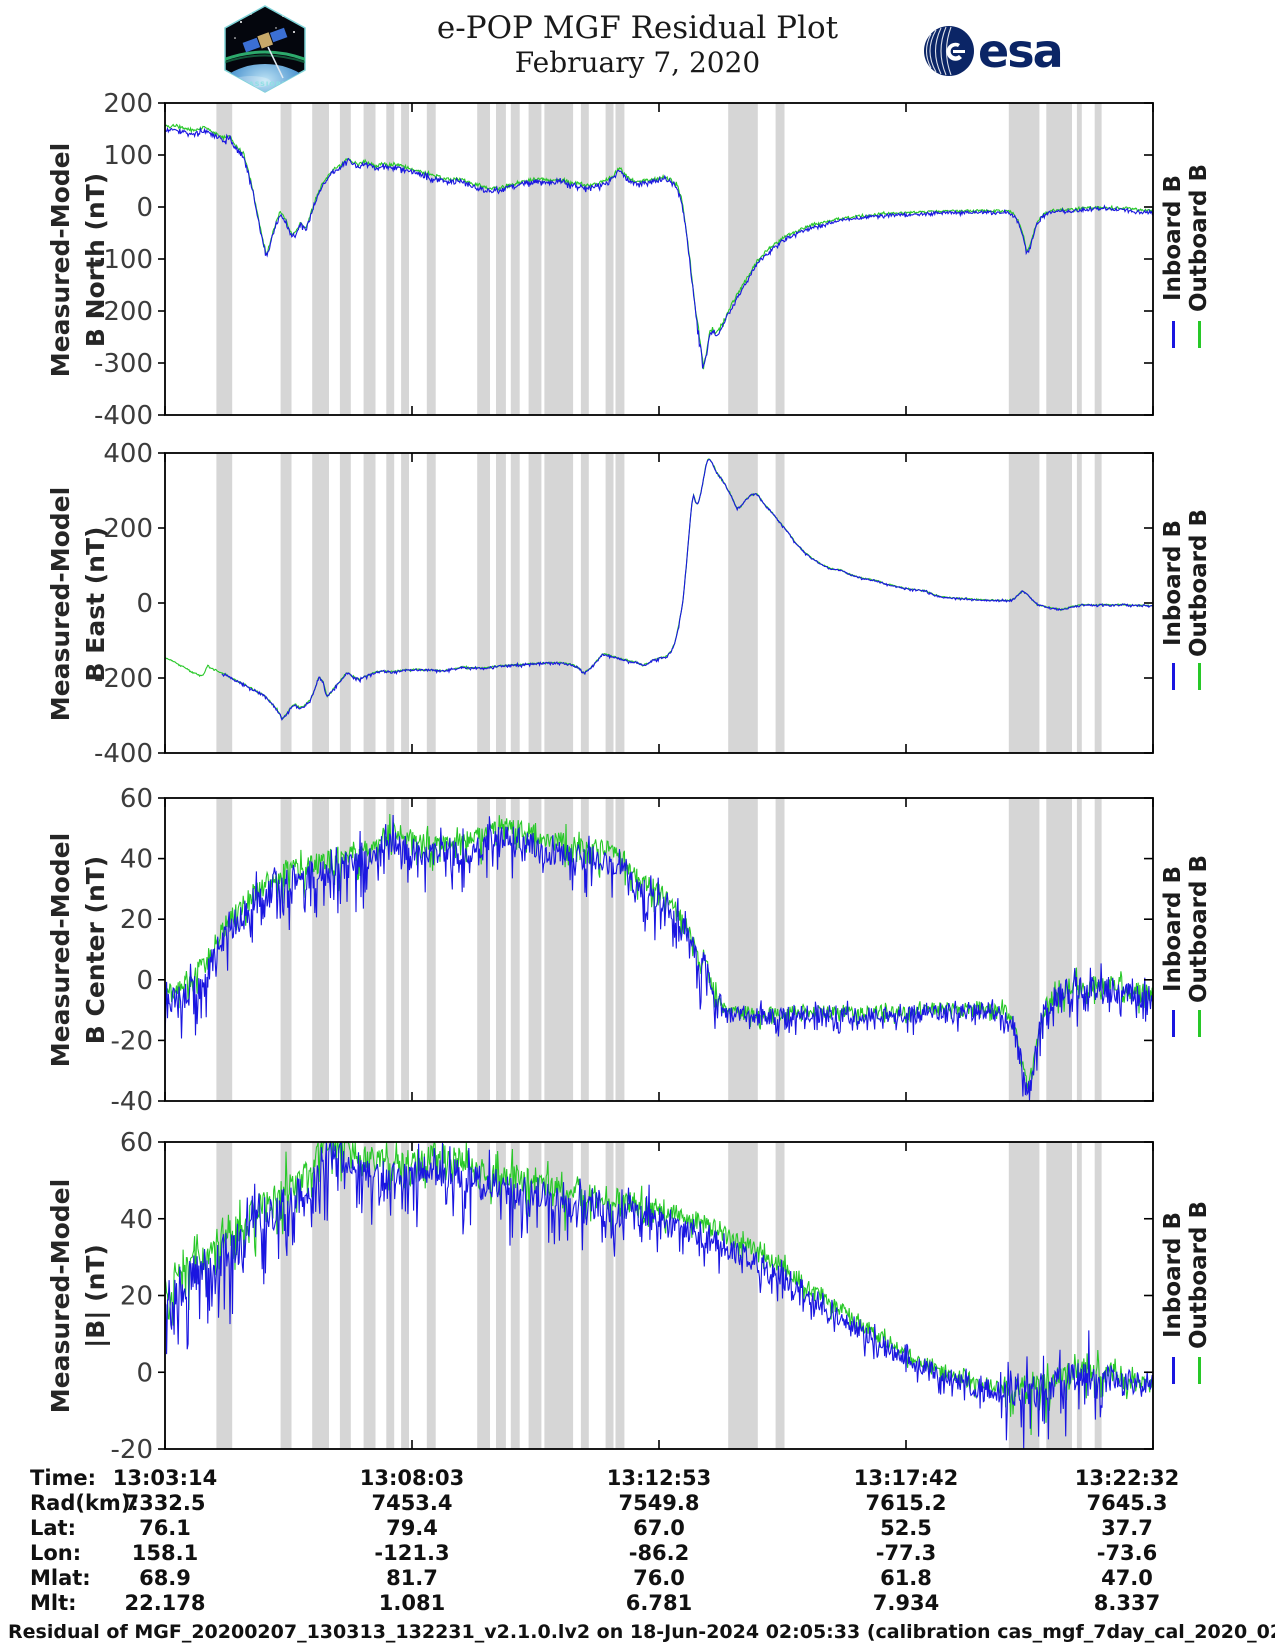  Describe the element at coordinates (906, 1578) in the screenshot. I see `table-cell: 61.8` at that location.